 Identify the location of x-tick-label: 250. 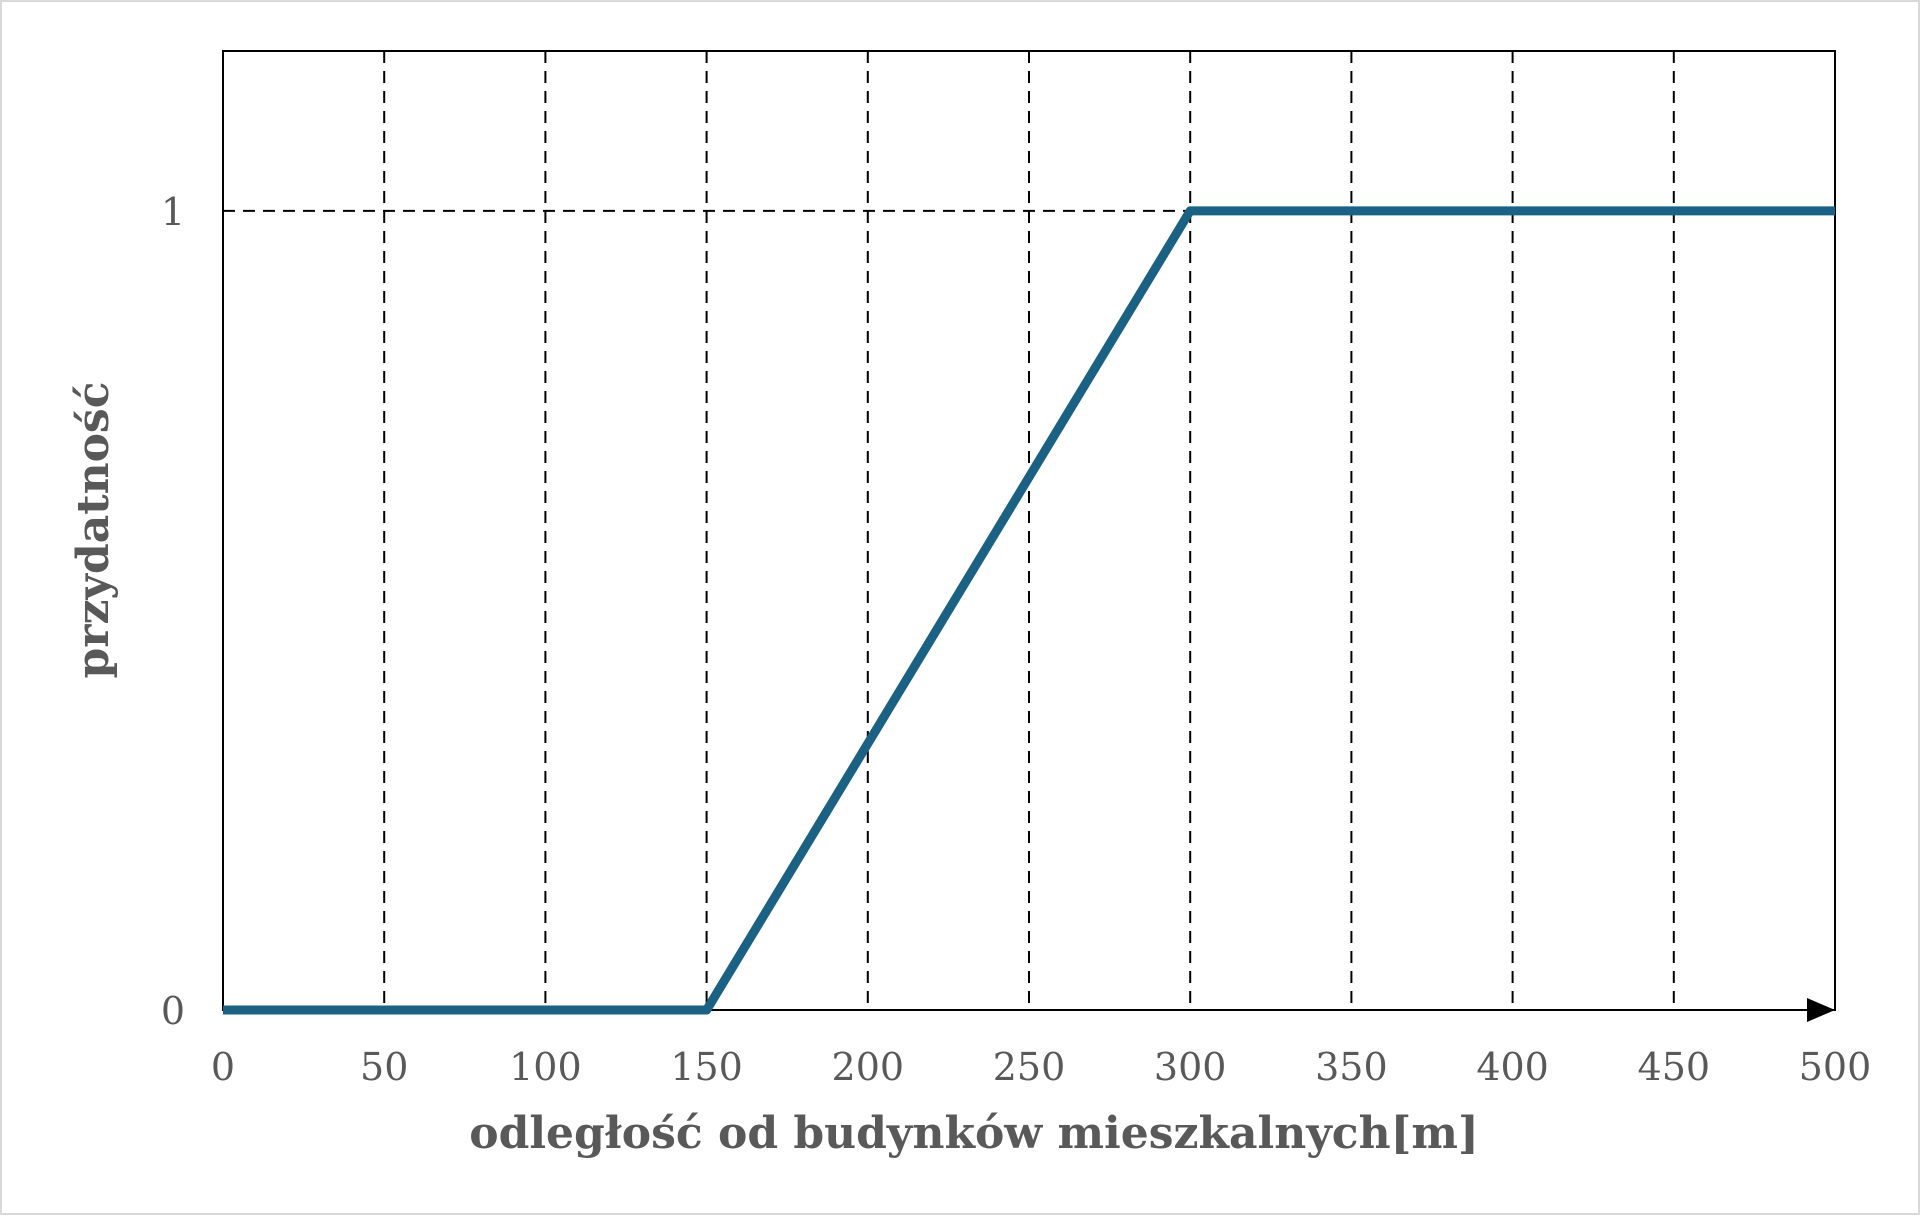
(1029, 1067).